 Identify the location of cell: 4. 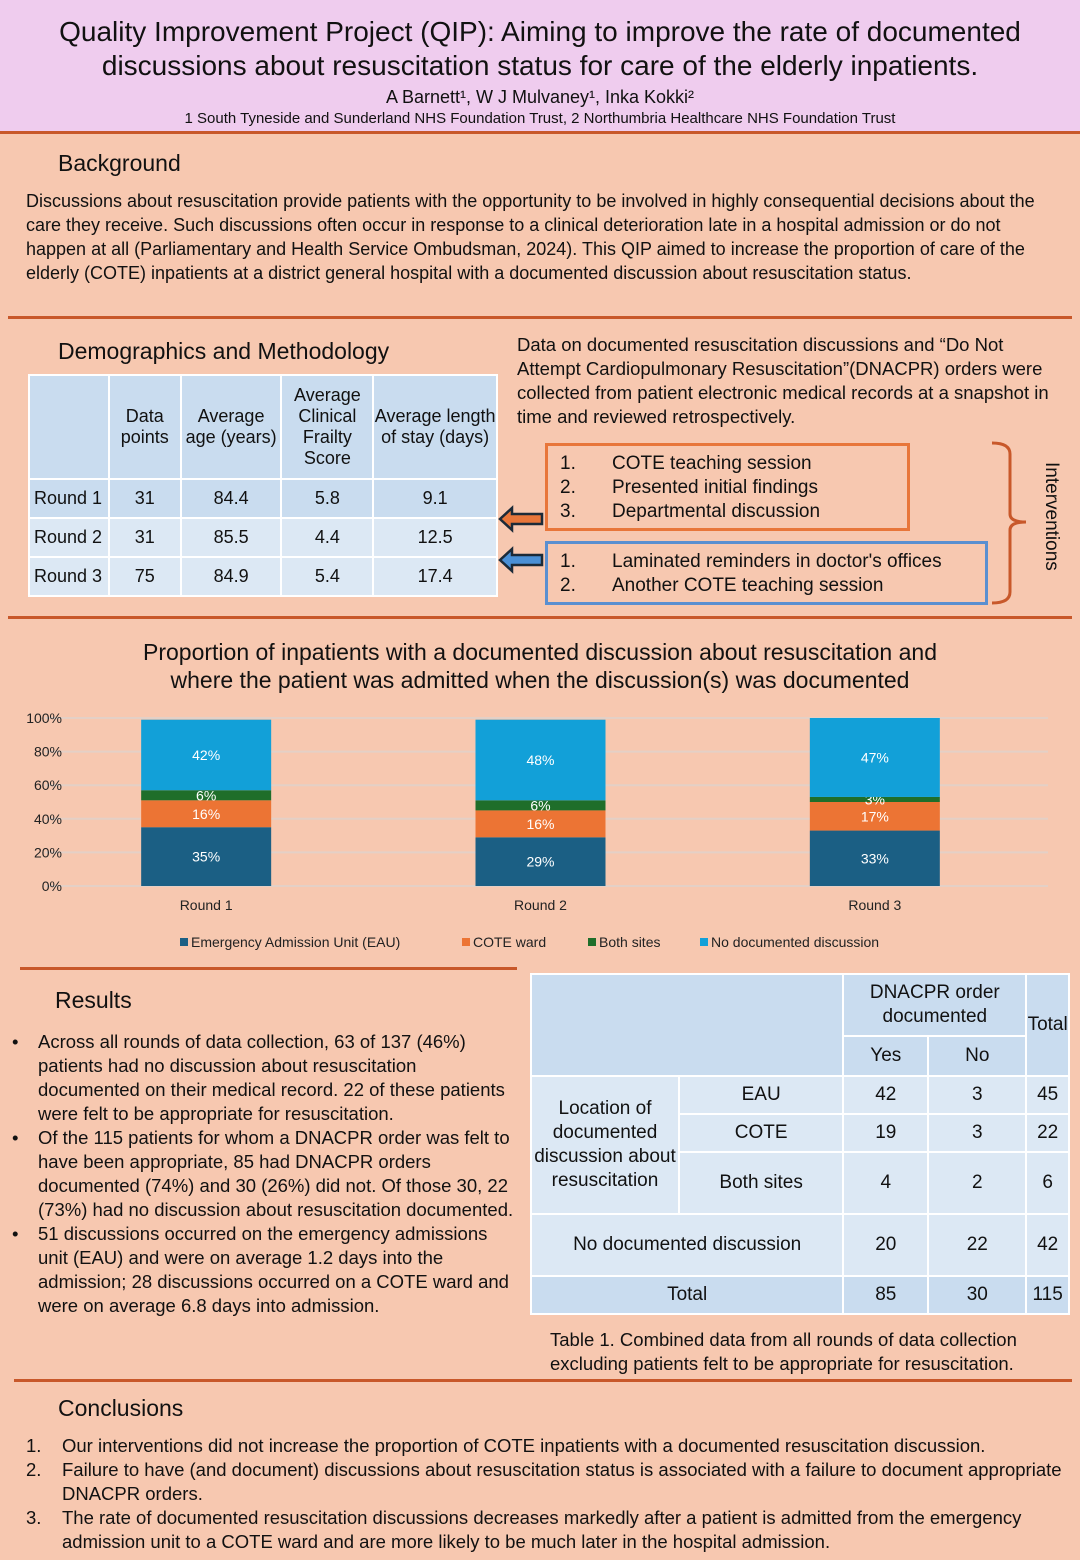
(886, 1183).